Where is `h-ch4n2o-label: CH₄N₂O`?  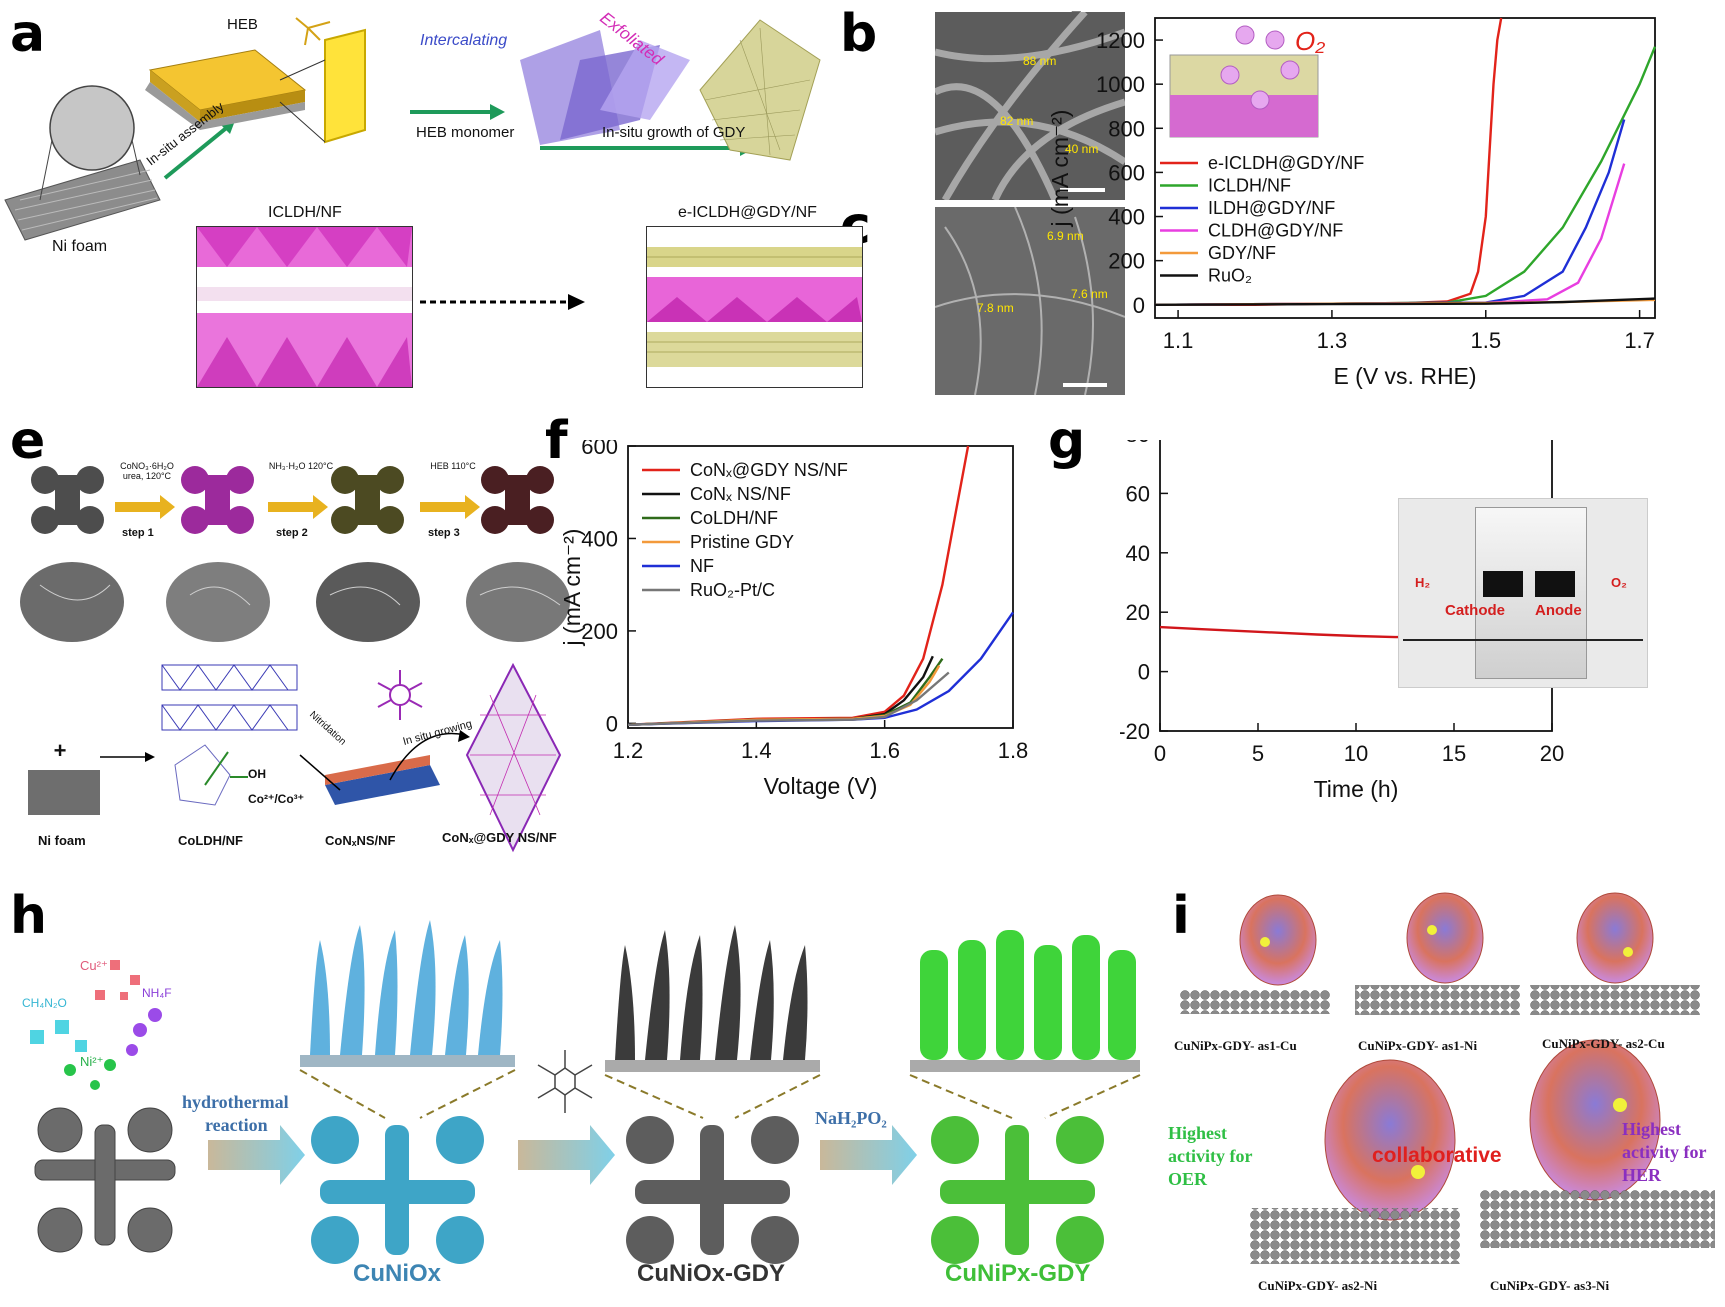 h-ch4n2o-label: CH₄N₂O is located at coordinates (44, 1003).